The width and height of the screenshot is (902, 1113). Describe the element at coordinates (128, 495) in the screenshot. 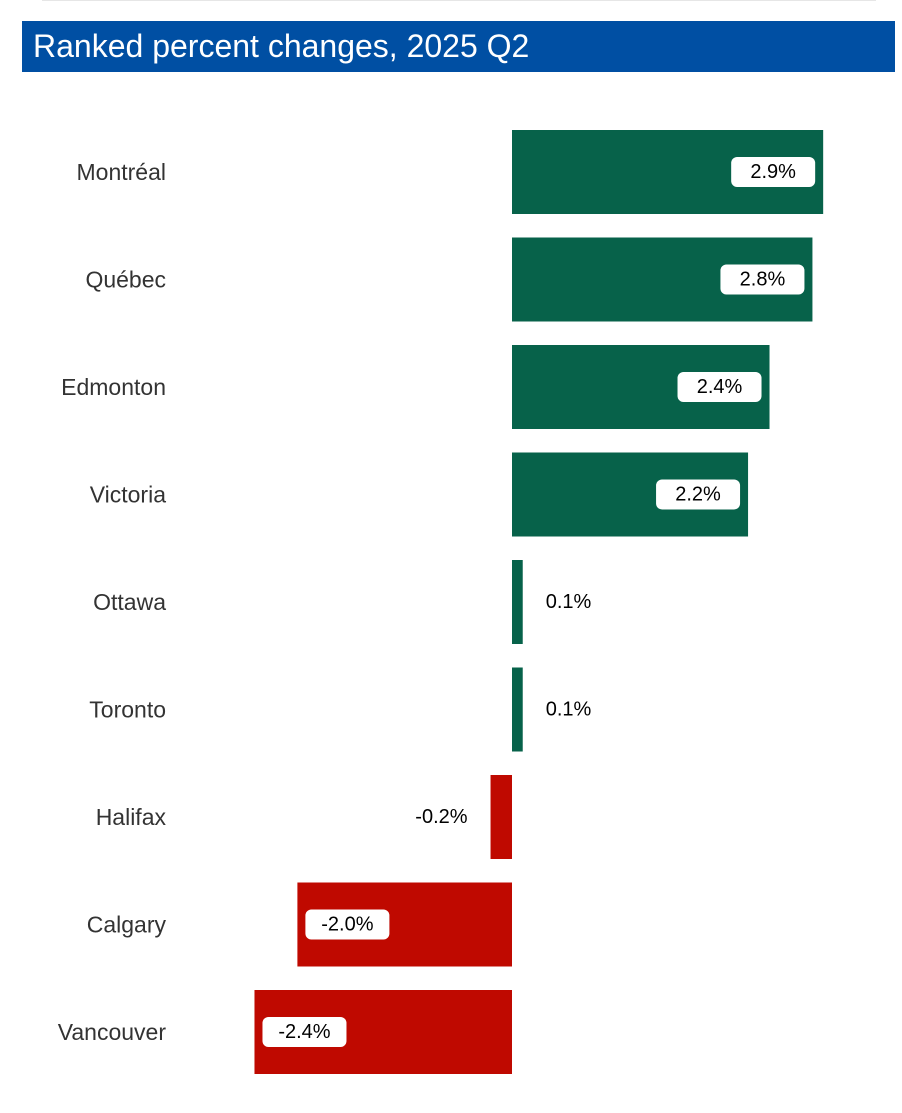

I see `category-label: Victoria` at that location.